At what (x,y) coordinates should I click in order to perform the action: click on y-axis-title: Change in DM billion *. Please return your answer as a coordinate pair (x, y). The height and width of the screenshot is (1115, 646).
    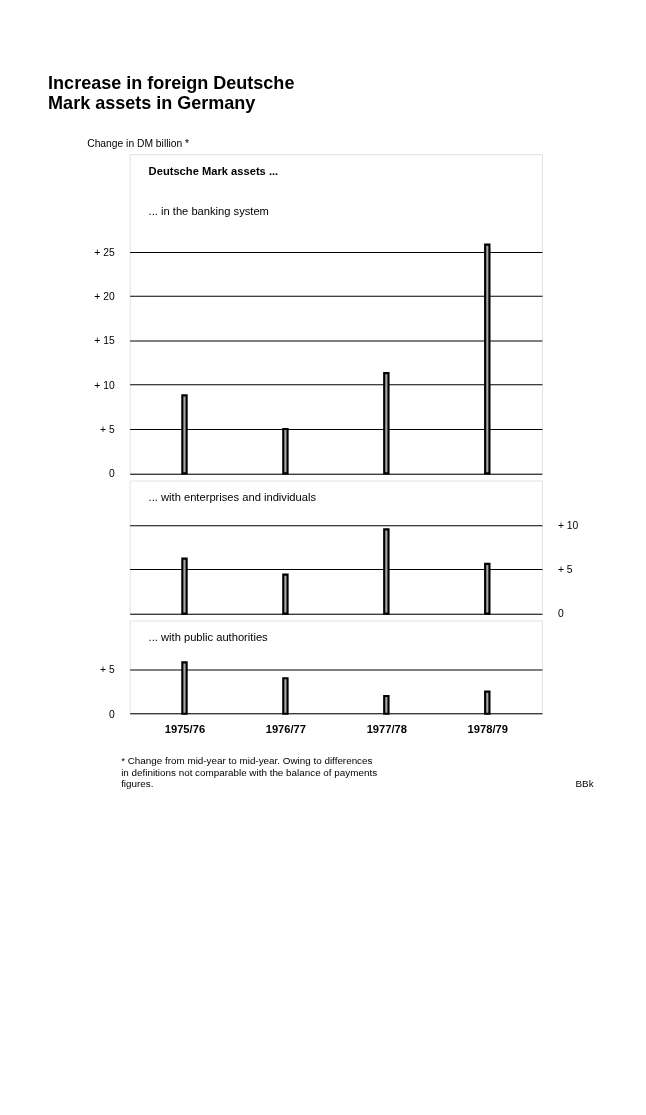
    Looking at the image, I should click on (138, 143).